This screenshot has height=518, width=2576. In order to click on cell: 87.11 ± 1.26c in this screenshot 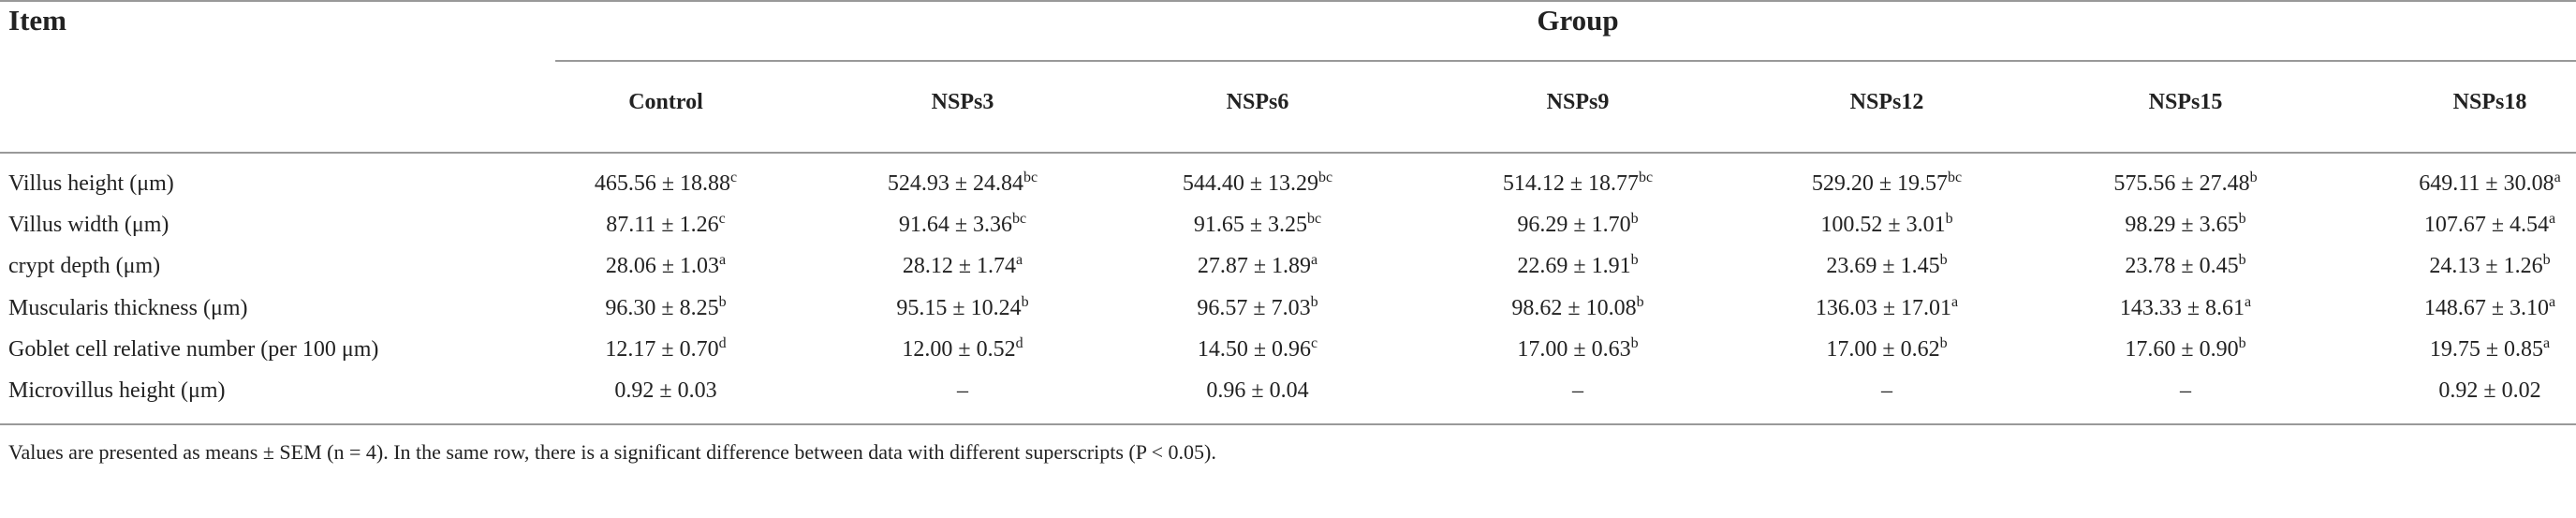, I will do `click(665, 225)`.